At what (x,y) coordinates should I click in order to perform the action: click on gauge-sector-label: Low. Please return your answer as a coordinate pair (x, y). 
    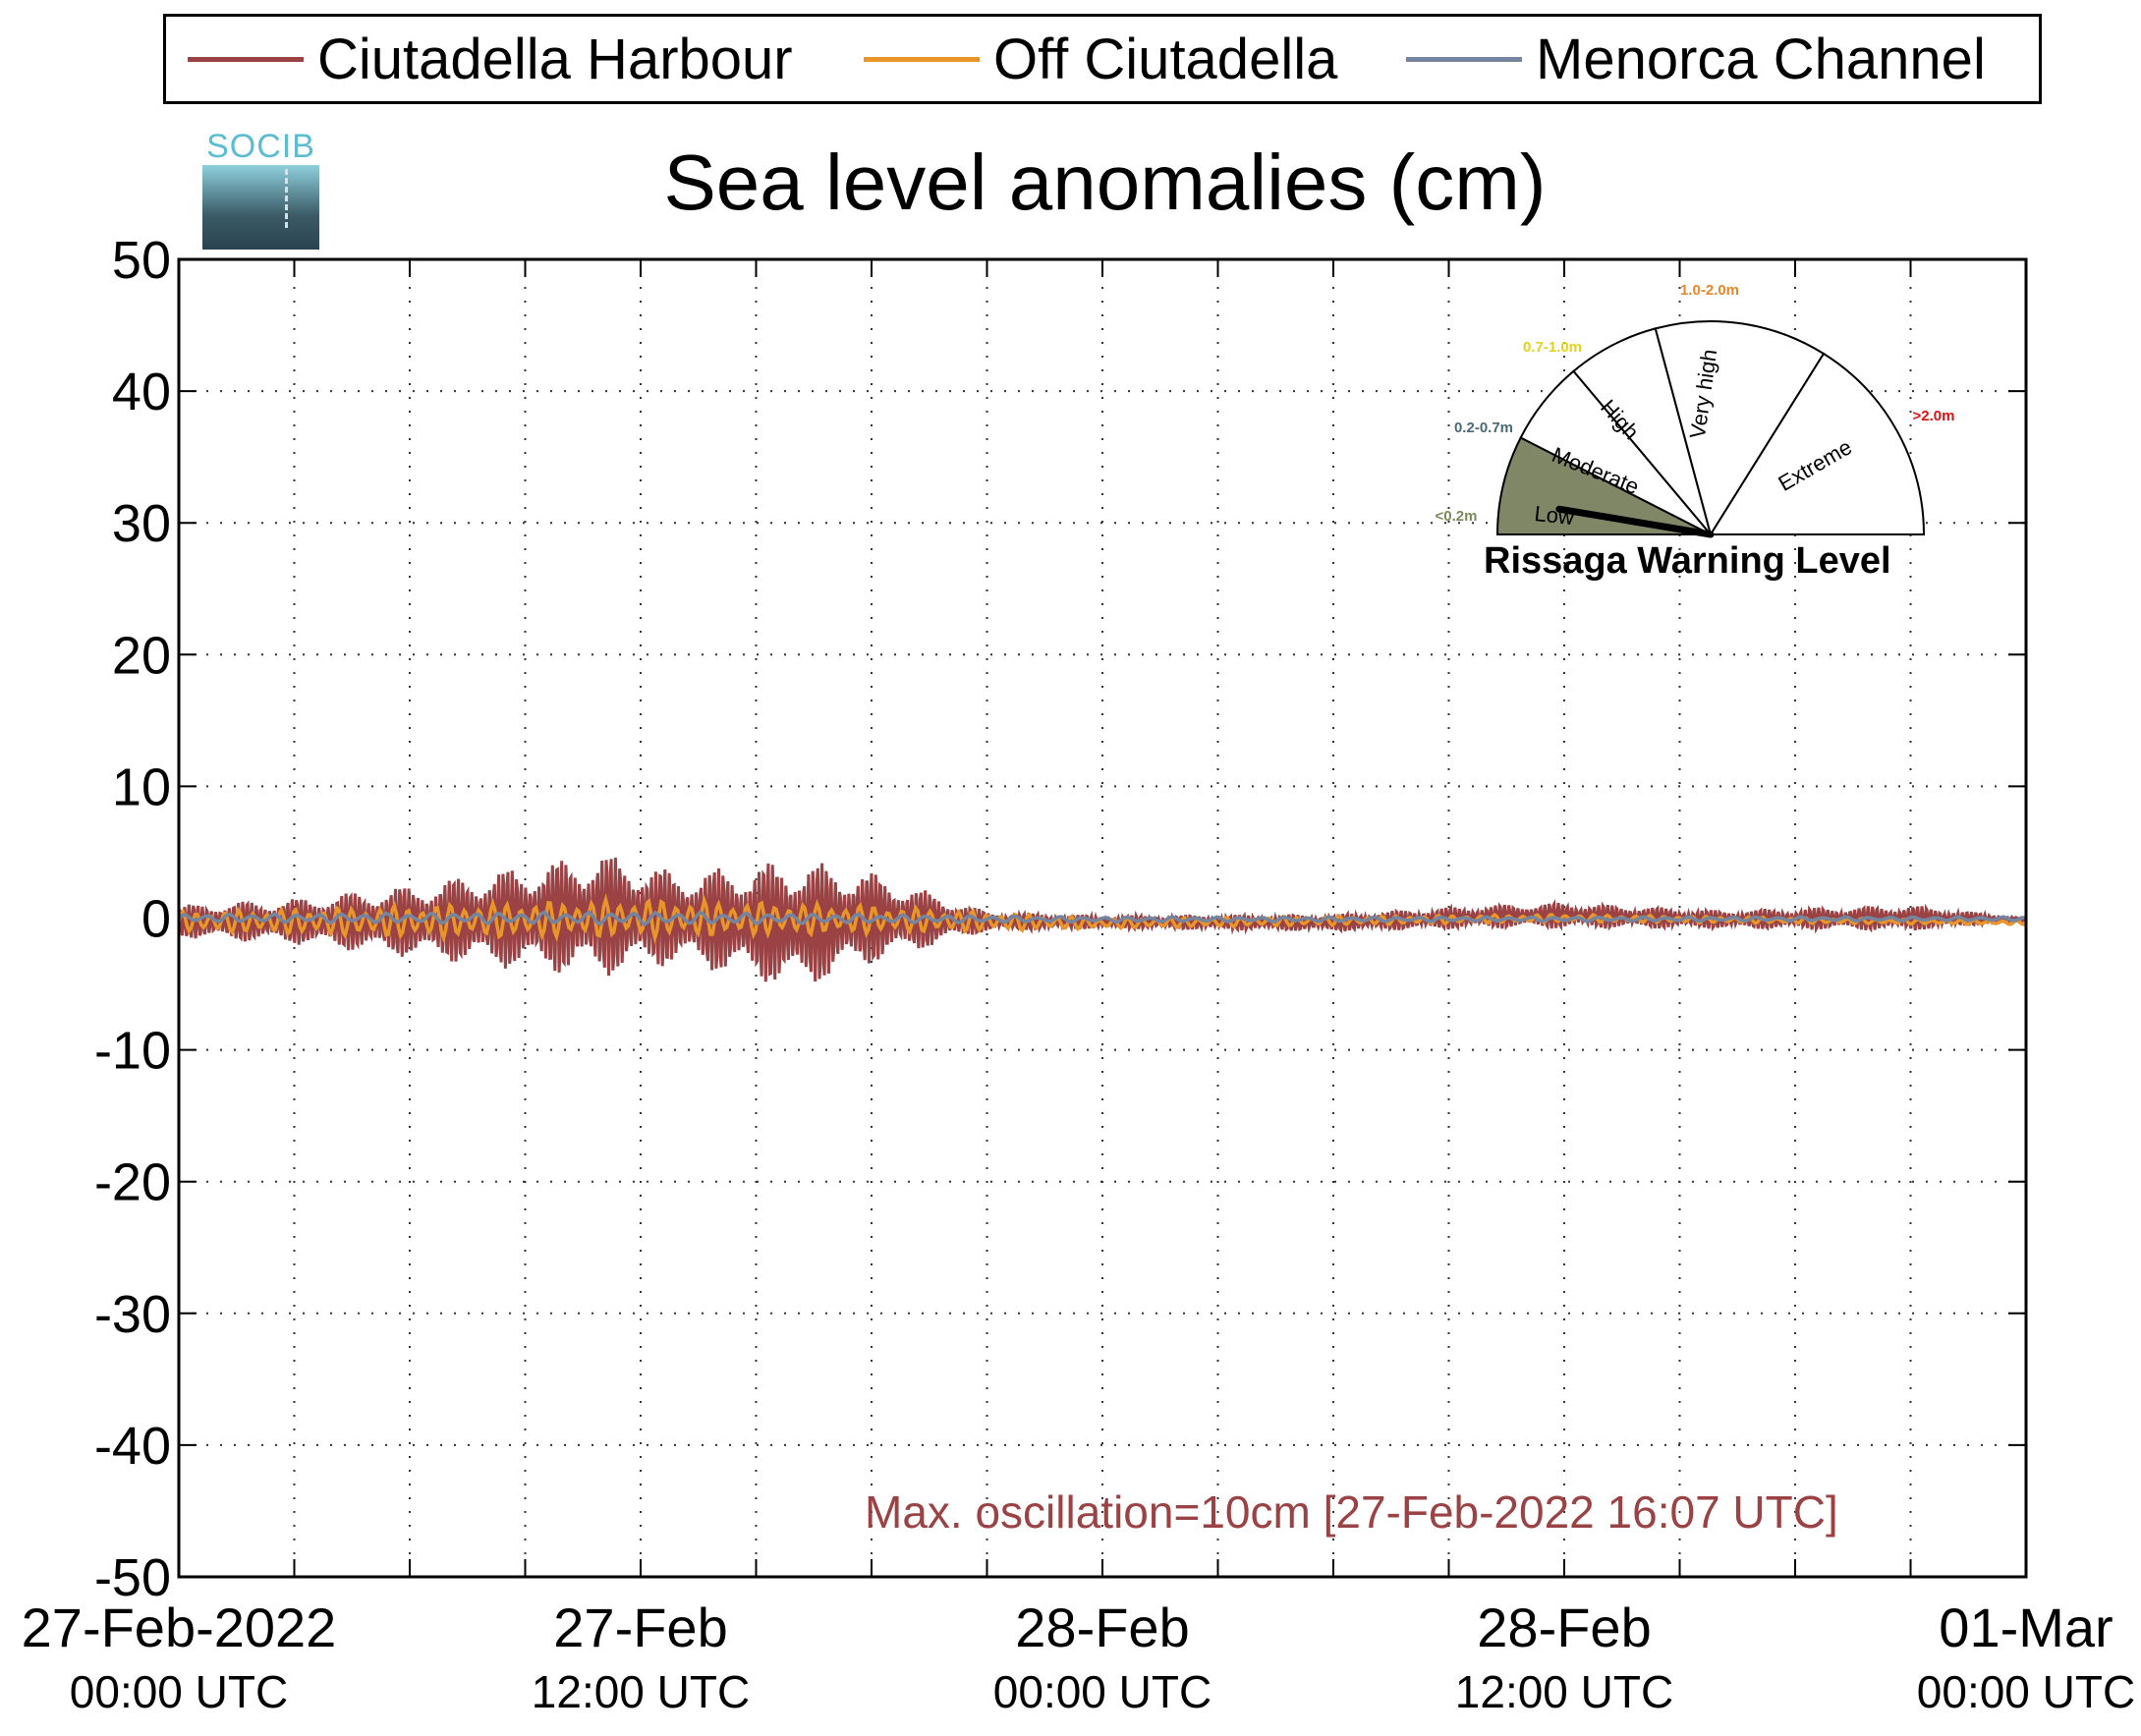
    Looking at the image, I should click on (1554, 515).